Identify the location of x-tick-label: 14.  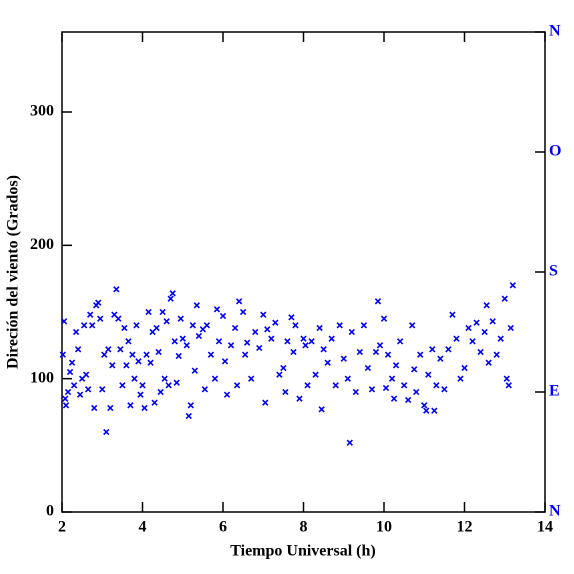
(545, 527).